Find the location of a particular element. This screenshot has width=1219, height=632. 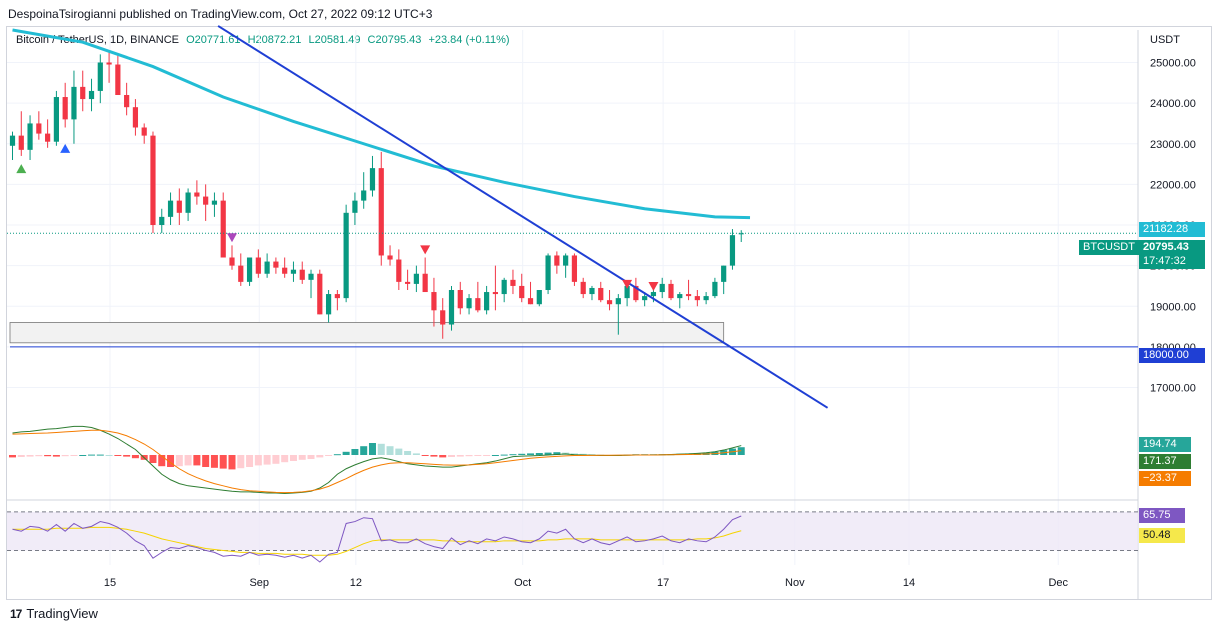

rsi-tag: 65.75 is located at coordinates (1162, 515).